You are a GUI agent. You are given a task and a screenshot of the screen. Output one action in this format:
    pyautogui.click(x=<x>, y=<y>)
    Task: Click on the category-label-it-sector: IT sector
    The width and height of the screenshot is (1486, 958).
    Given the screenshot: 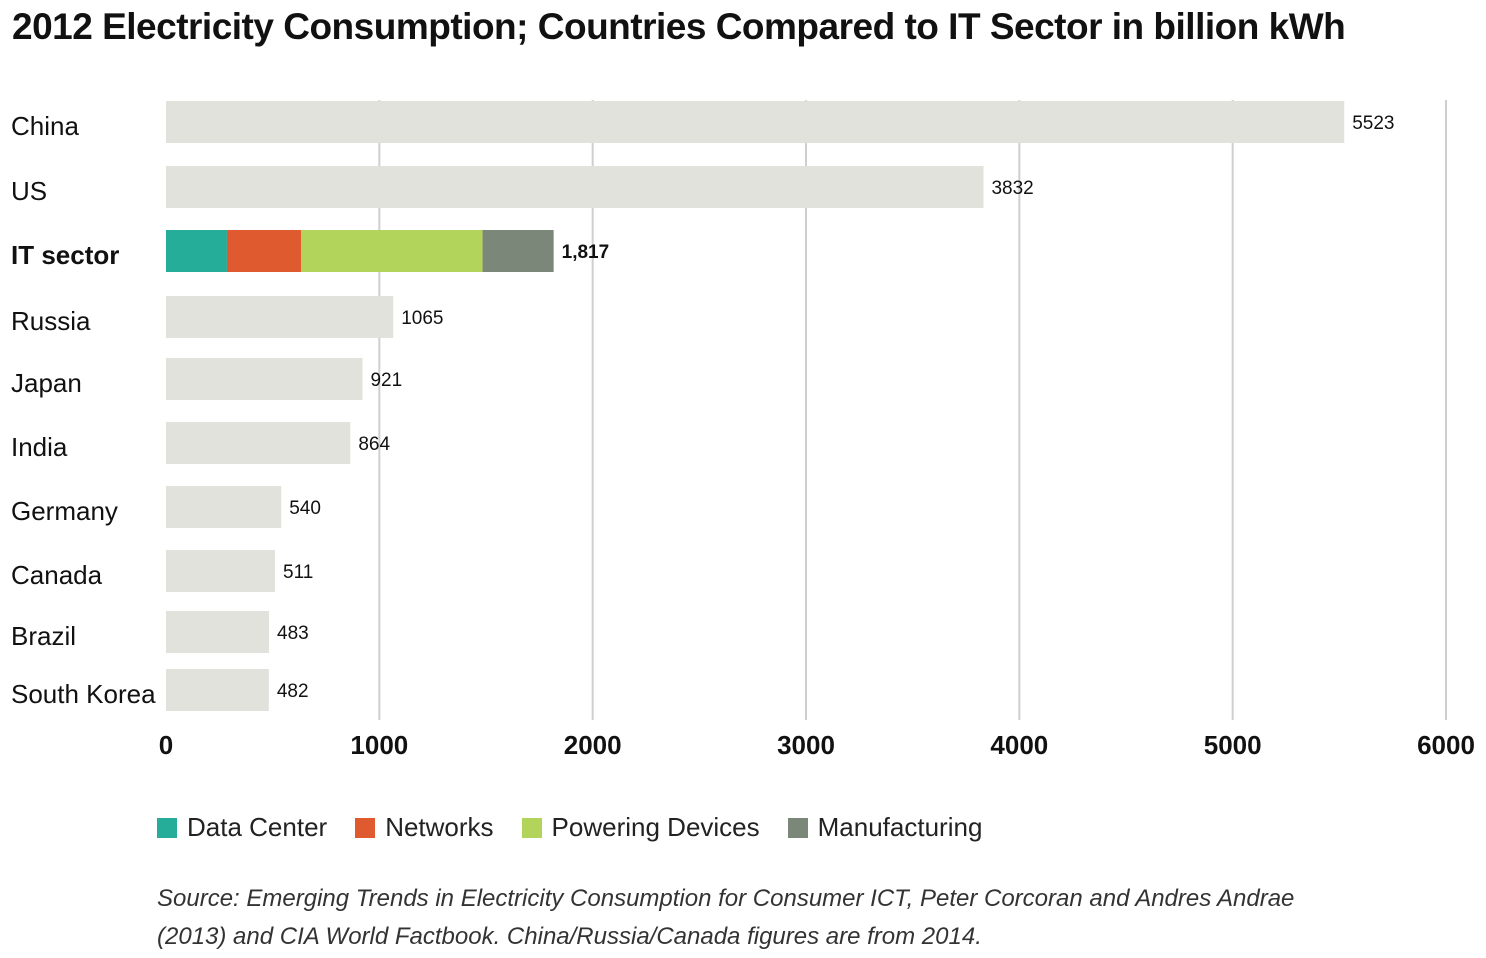 What is the action you would take?
    pyautogui.click(x=65, y=255)
    